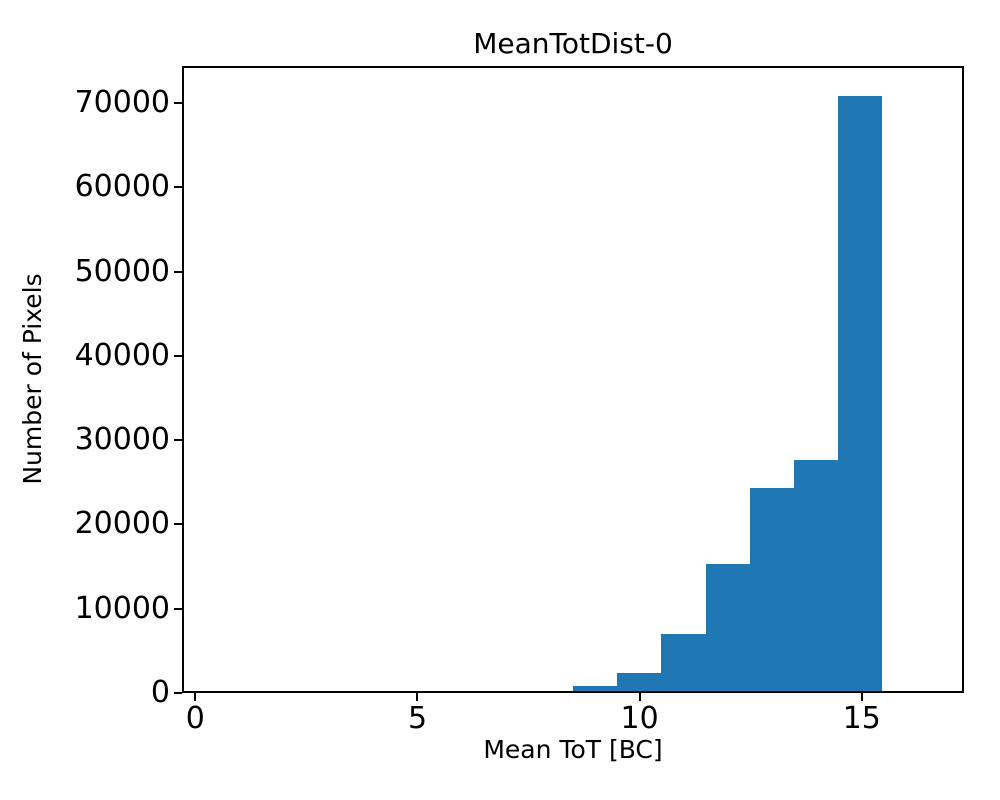 The width and height of the screenshot is (1000, 800). Describe the element at coordinates (122, 271) in the screenshot. I see `y-tick-label: 50000` at that location.